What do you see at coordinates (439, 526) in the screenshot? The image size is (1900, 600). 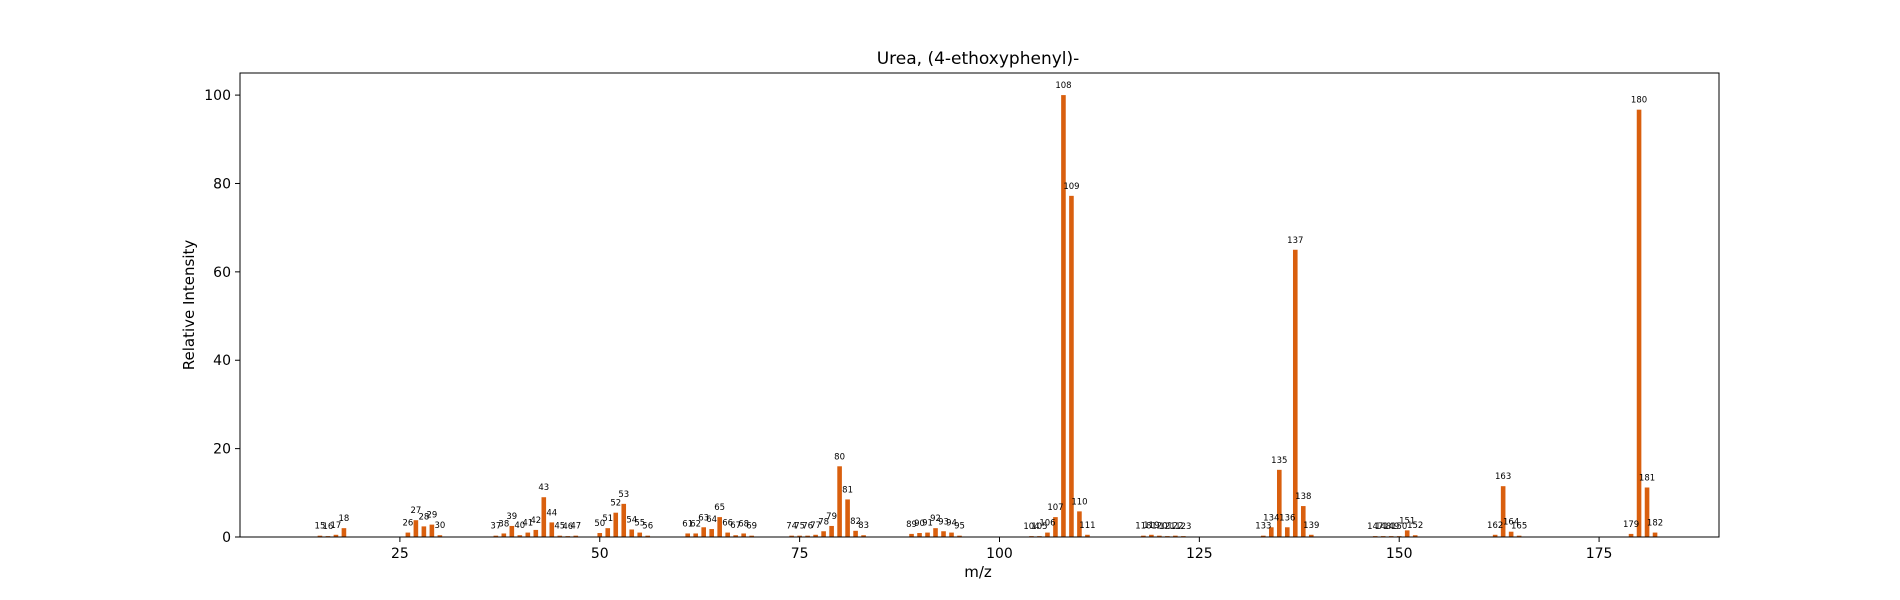 I see `peak-label-30: 30` at bounding box center [439, 526].